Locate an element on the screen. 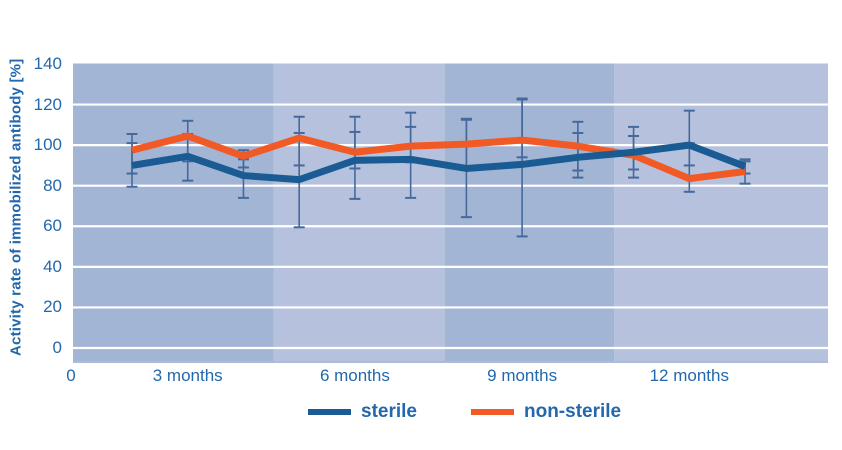 The image size is (842, 450). x-tick-label: 3 months is located at coordinates (187, 375).